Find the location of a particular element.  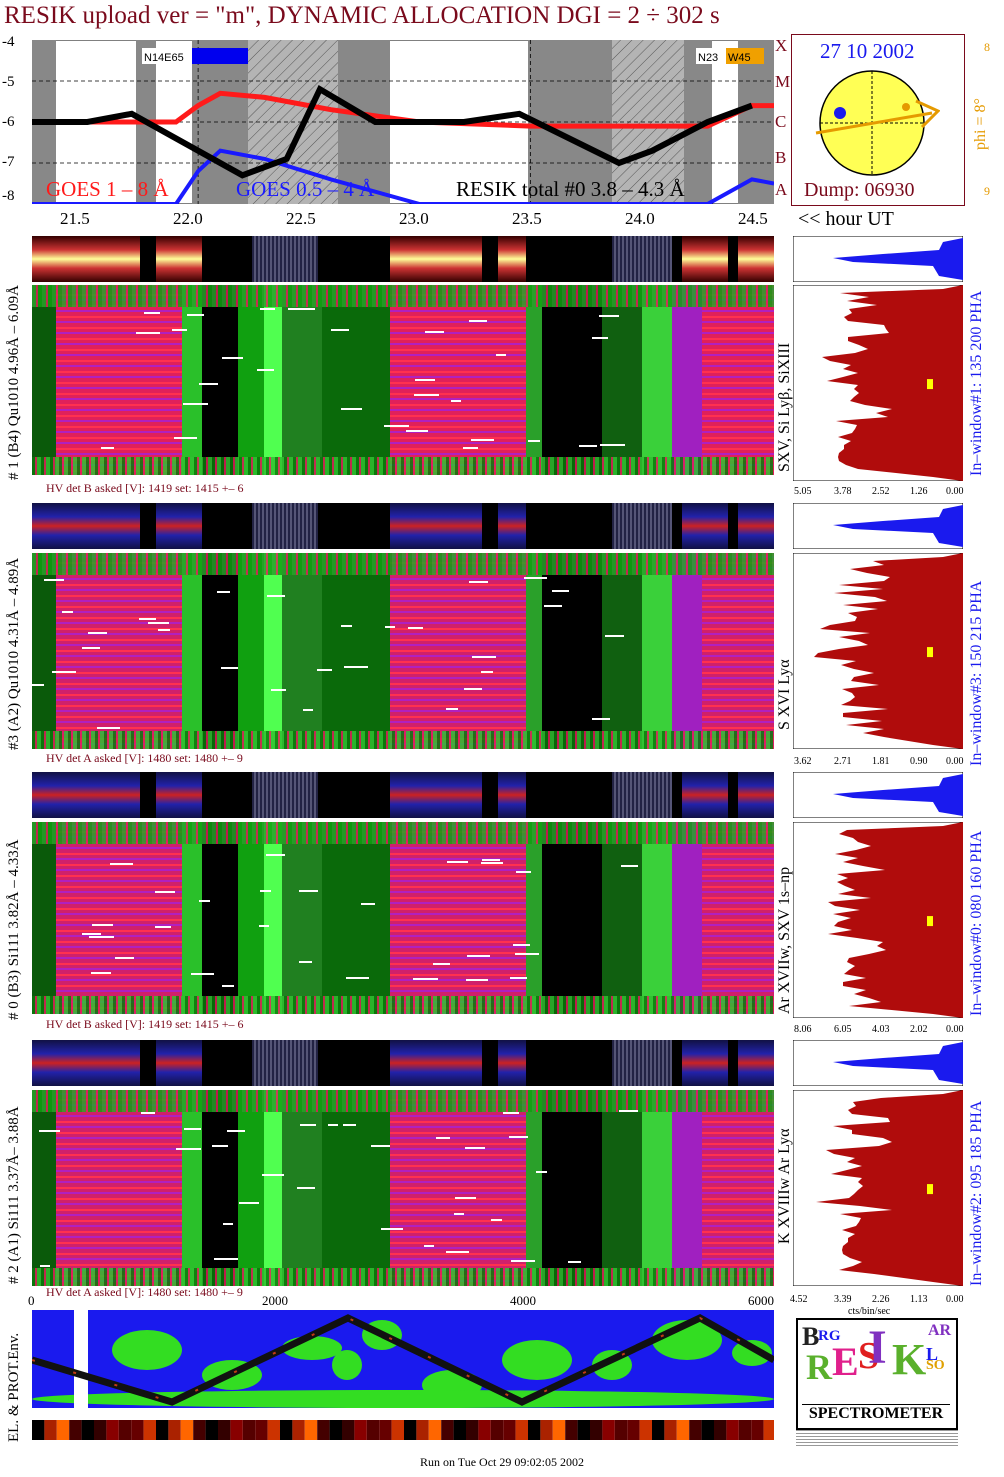

light-curve-y-axis: -4 -5 -6 -7 -8 is located at coordinates (16, 119).